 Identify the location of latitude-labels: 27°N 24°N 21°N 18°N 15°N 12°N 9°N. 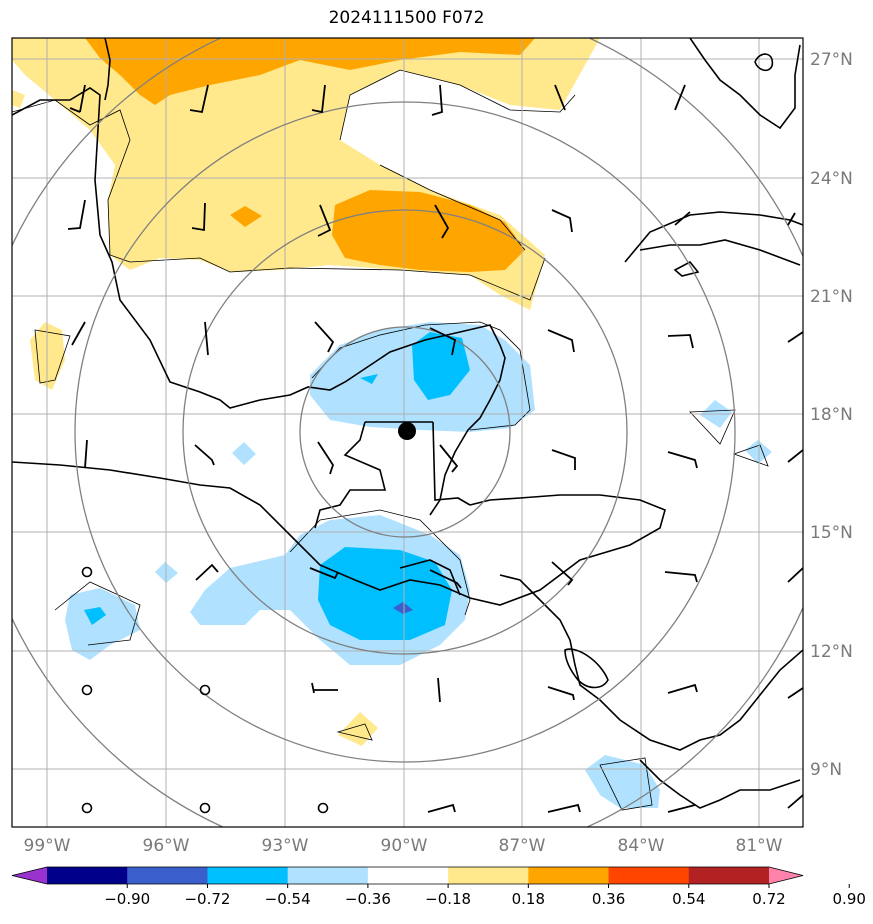
(831, 415).